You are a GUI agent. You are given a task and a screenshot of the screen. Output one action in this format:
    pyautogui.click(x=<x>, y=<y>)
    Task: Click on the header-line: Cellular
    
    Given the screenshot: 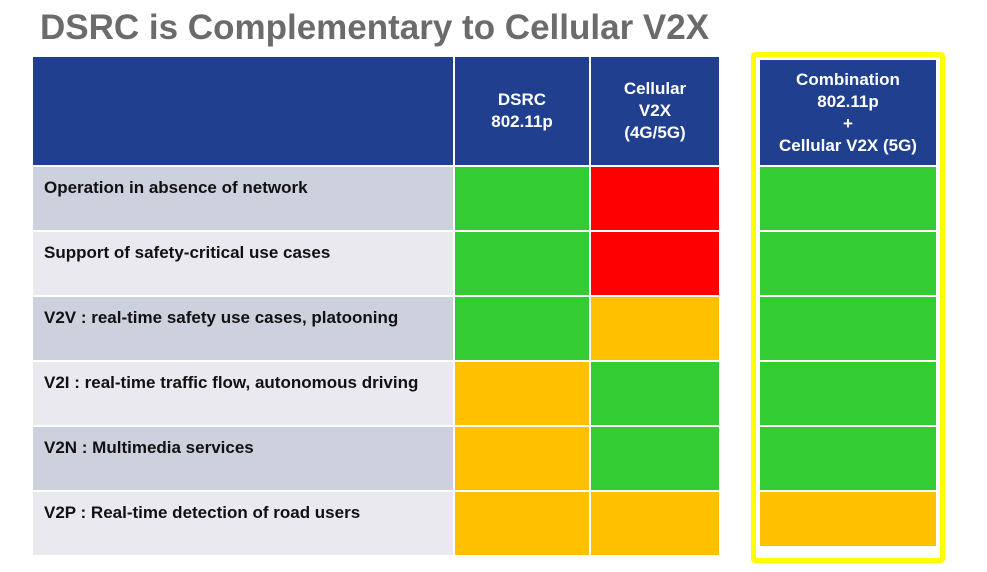 What is the action you would take?
    pyautogui.click(x=655, y=88)
    